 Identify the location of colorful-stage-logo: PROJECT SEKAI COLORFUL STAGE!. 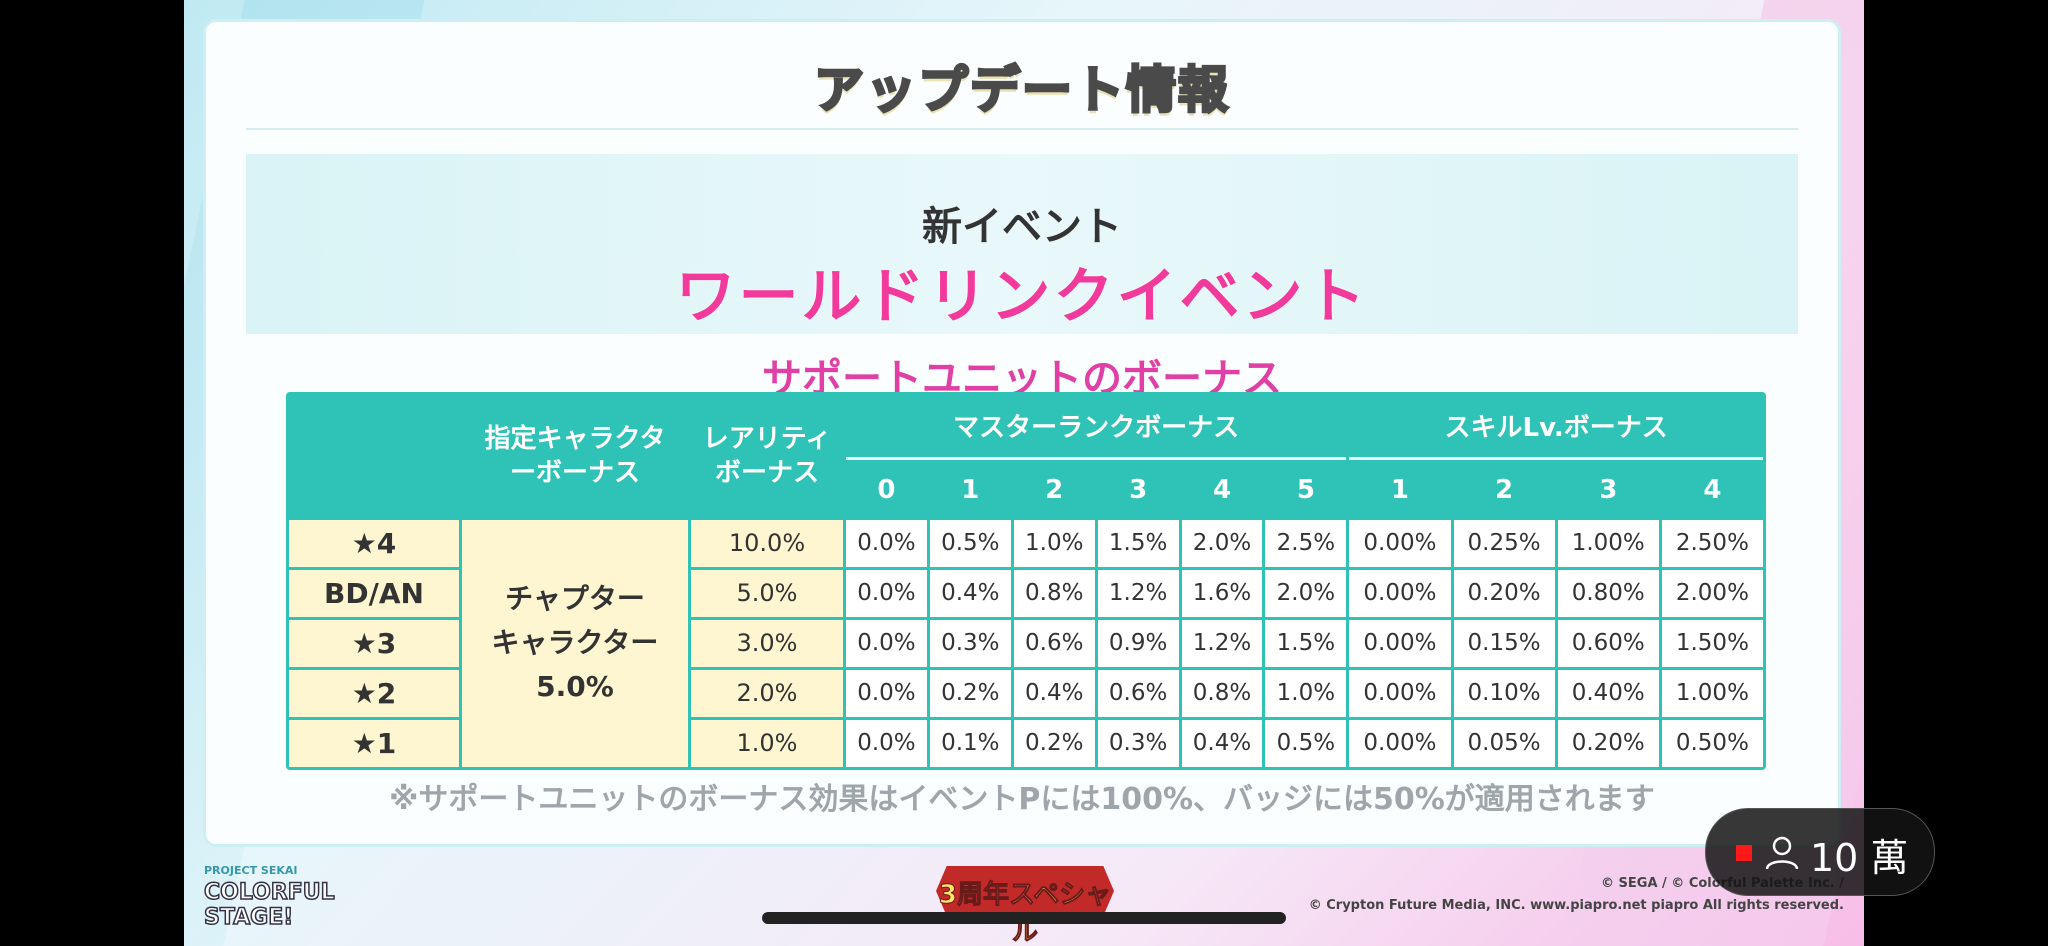
(283, 895).